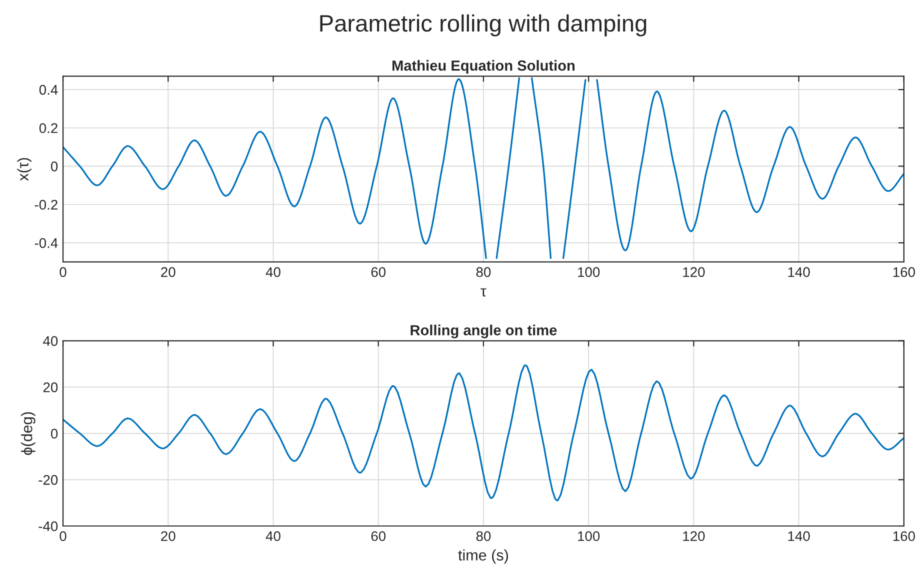 The height and width of the screenshot is (577, 920). What do you see at coordinates (483, 292) in the screenshot?
I see `x-axis-title: τ` at bounding box center [483, 292].